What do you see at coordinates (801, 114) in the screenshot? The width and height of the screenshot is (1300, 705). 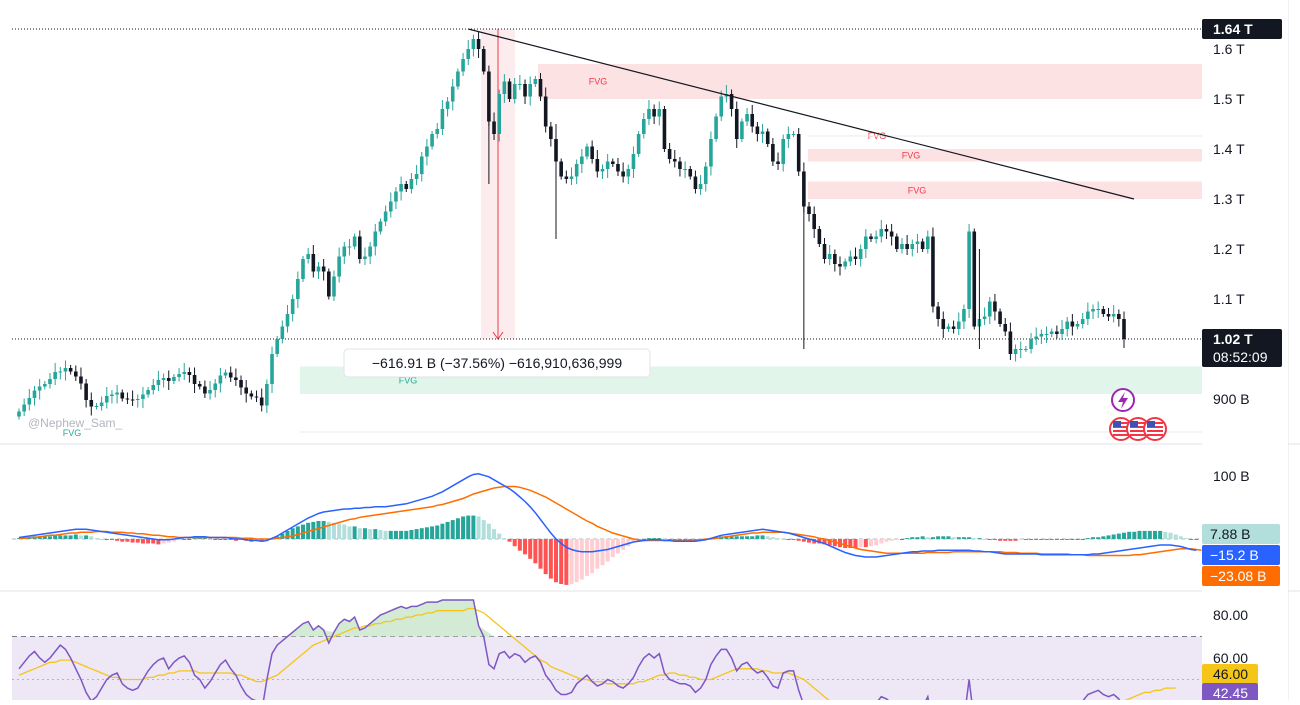 I see `trendline` at bounding box center [801, 114].